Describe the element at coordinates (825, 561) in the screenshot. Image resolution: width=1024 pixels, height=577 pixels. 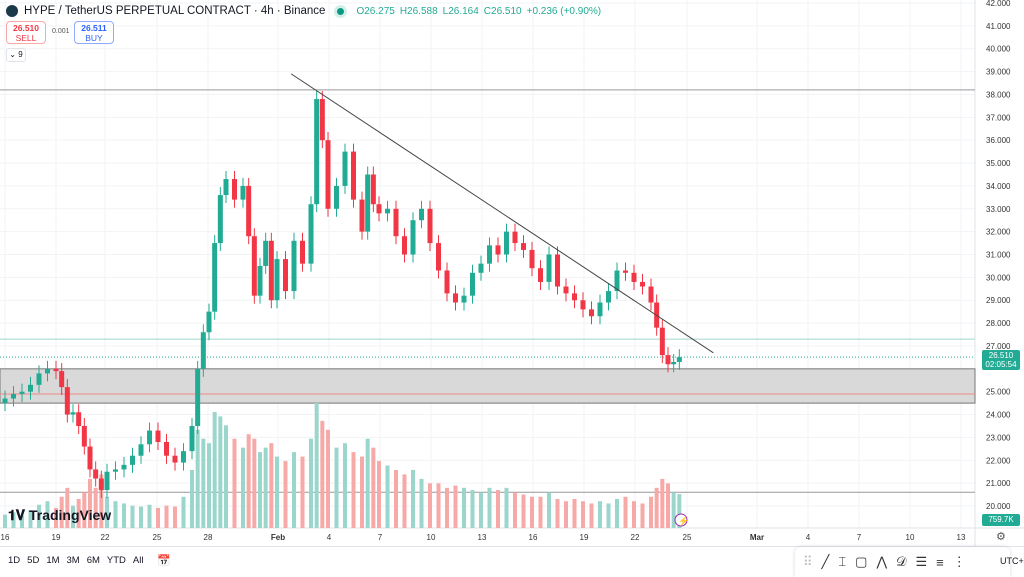
I see `trend-line-icon: ╱` at that location.